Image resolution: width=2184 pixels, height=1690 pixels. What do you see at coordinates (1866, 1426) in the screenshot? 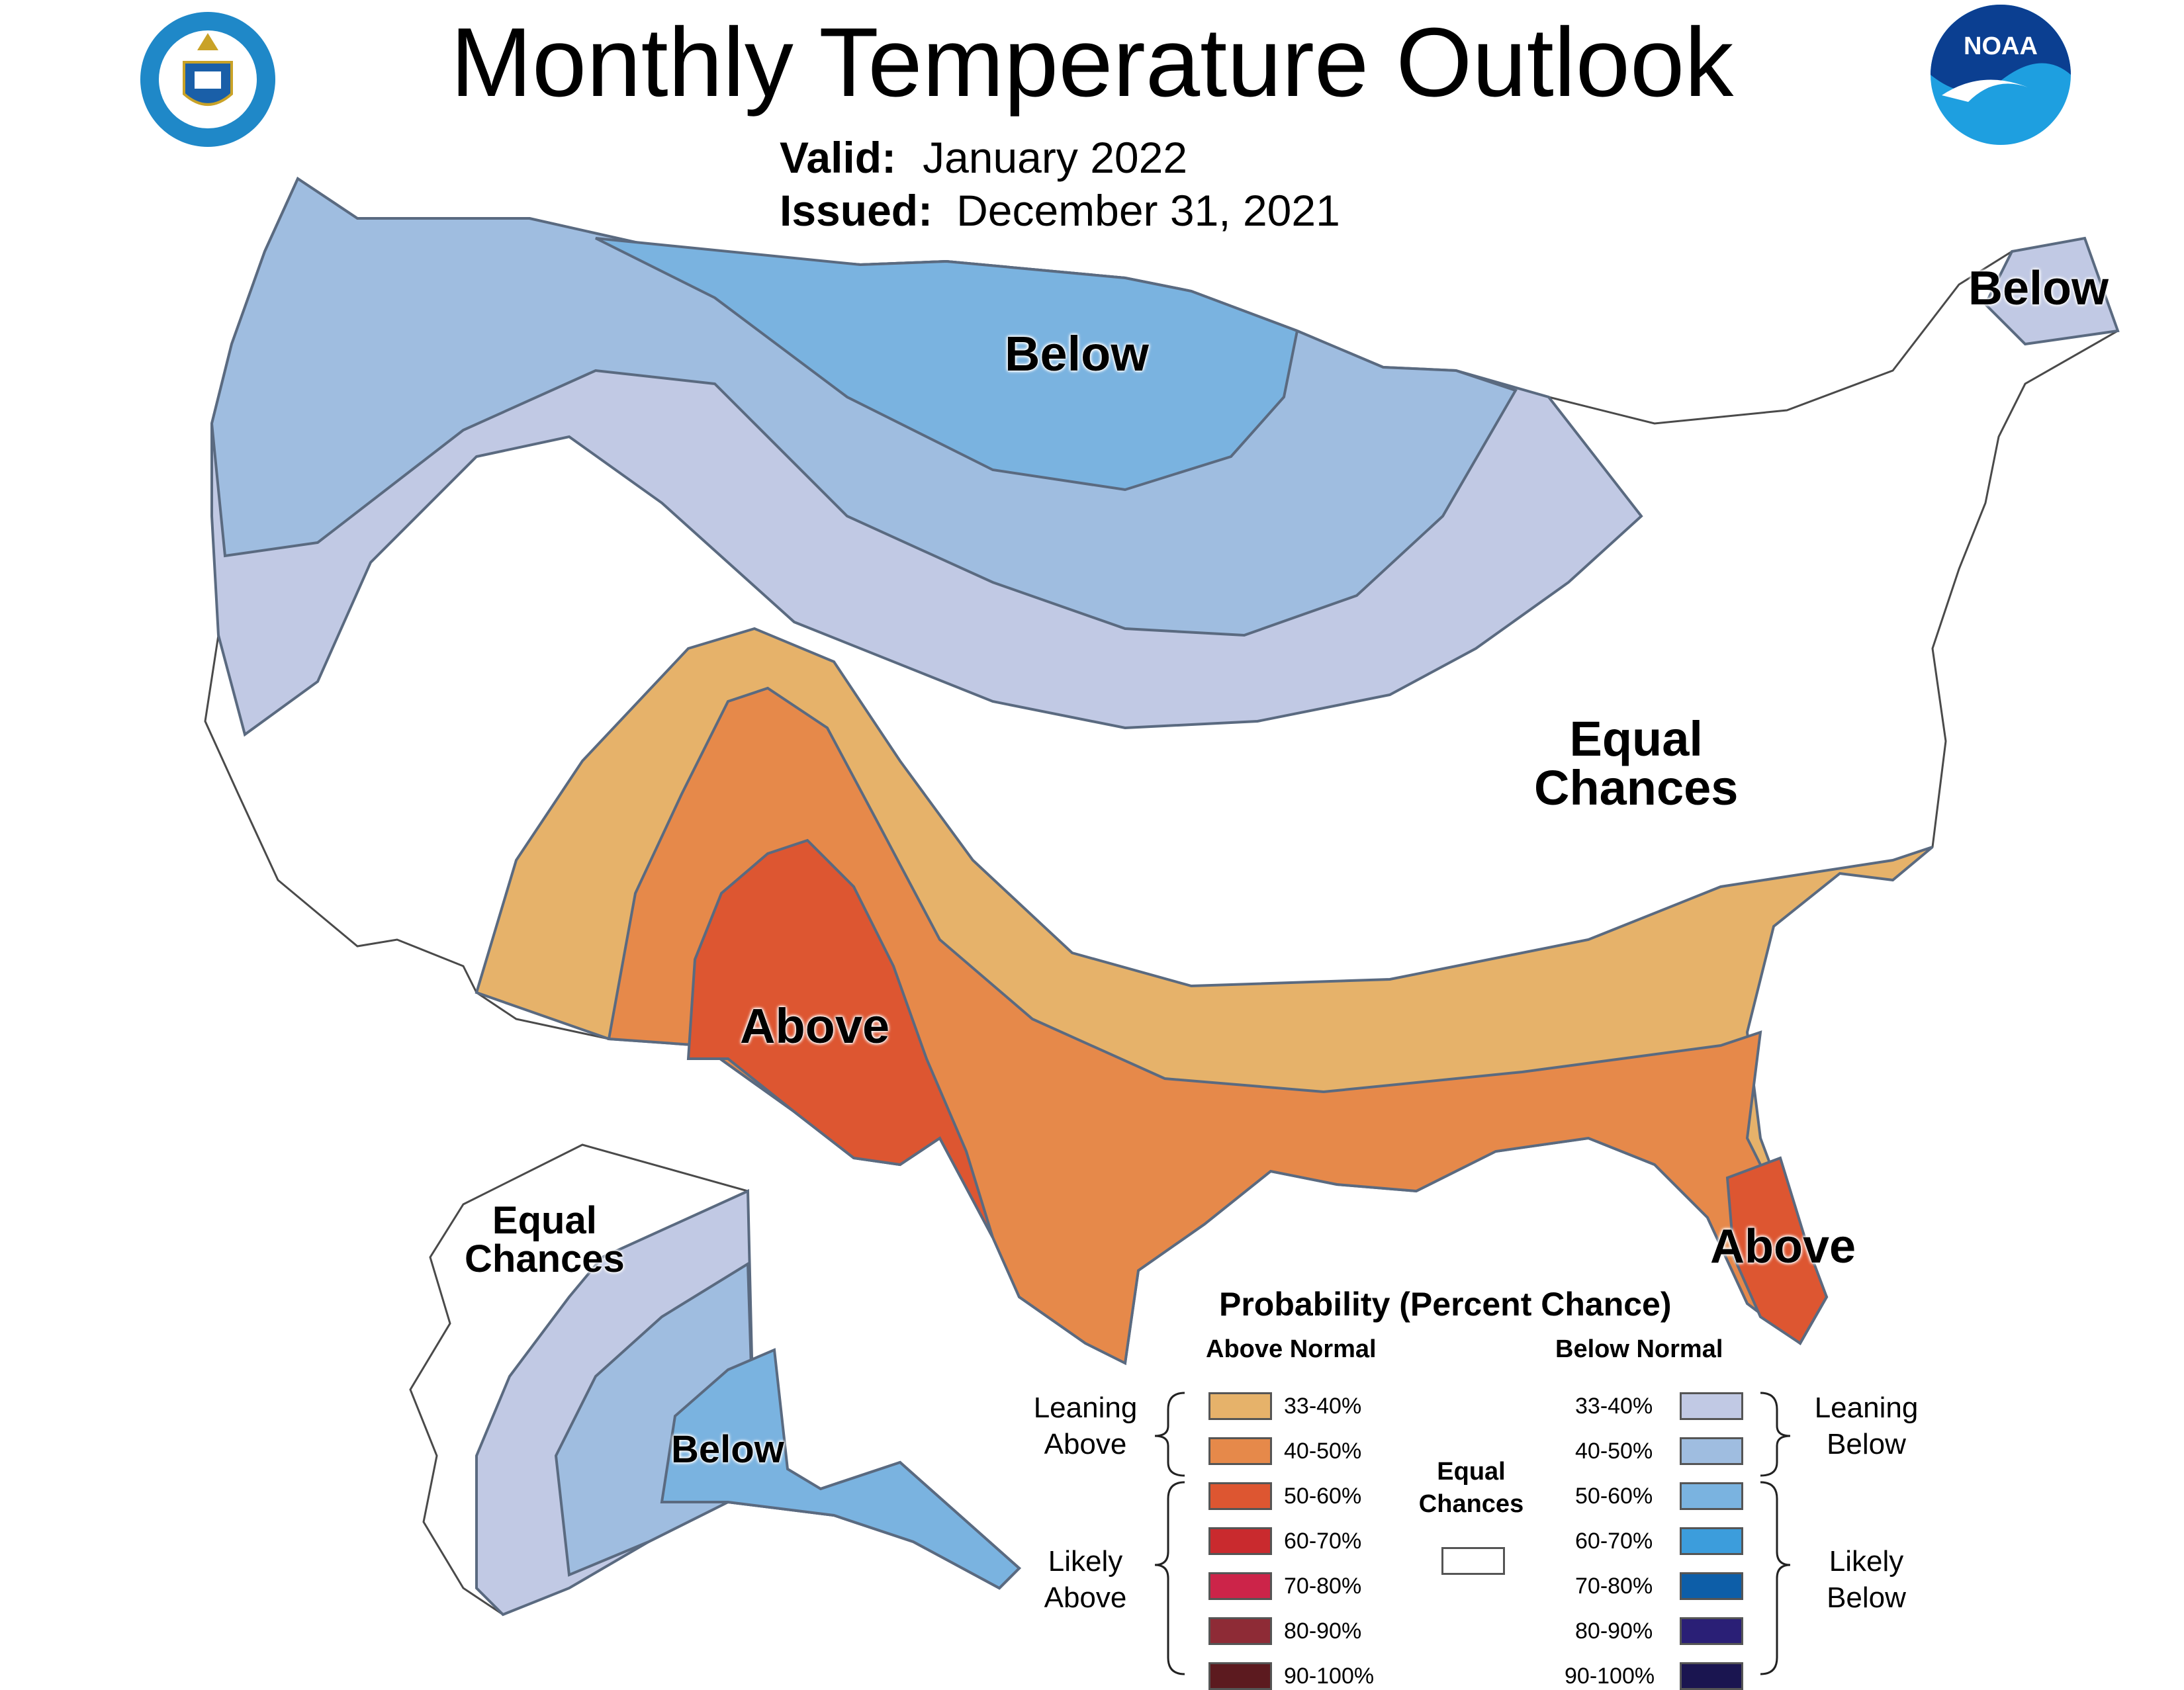
I see `leaning-below-label: Leaning Below` at bounding box center [1866, 1426].